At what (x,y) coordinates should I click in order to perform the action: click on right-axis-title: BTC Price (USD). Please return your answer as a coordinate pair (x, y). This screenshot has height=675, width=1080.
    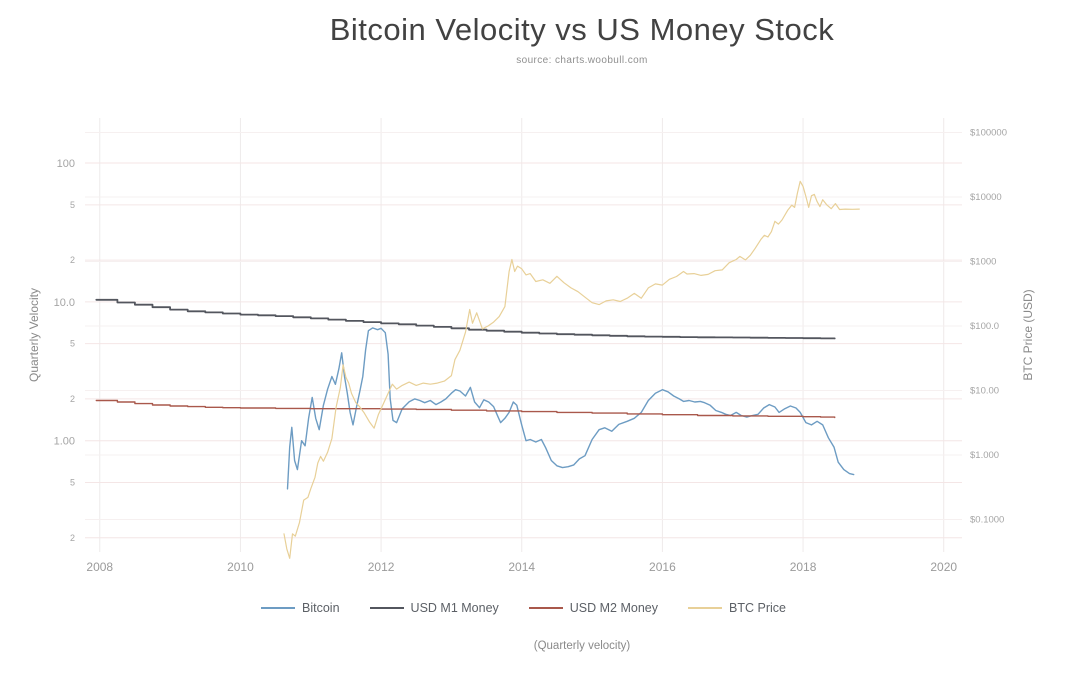
    Looking at the image, I should click on (1028, 334).